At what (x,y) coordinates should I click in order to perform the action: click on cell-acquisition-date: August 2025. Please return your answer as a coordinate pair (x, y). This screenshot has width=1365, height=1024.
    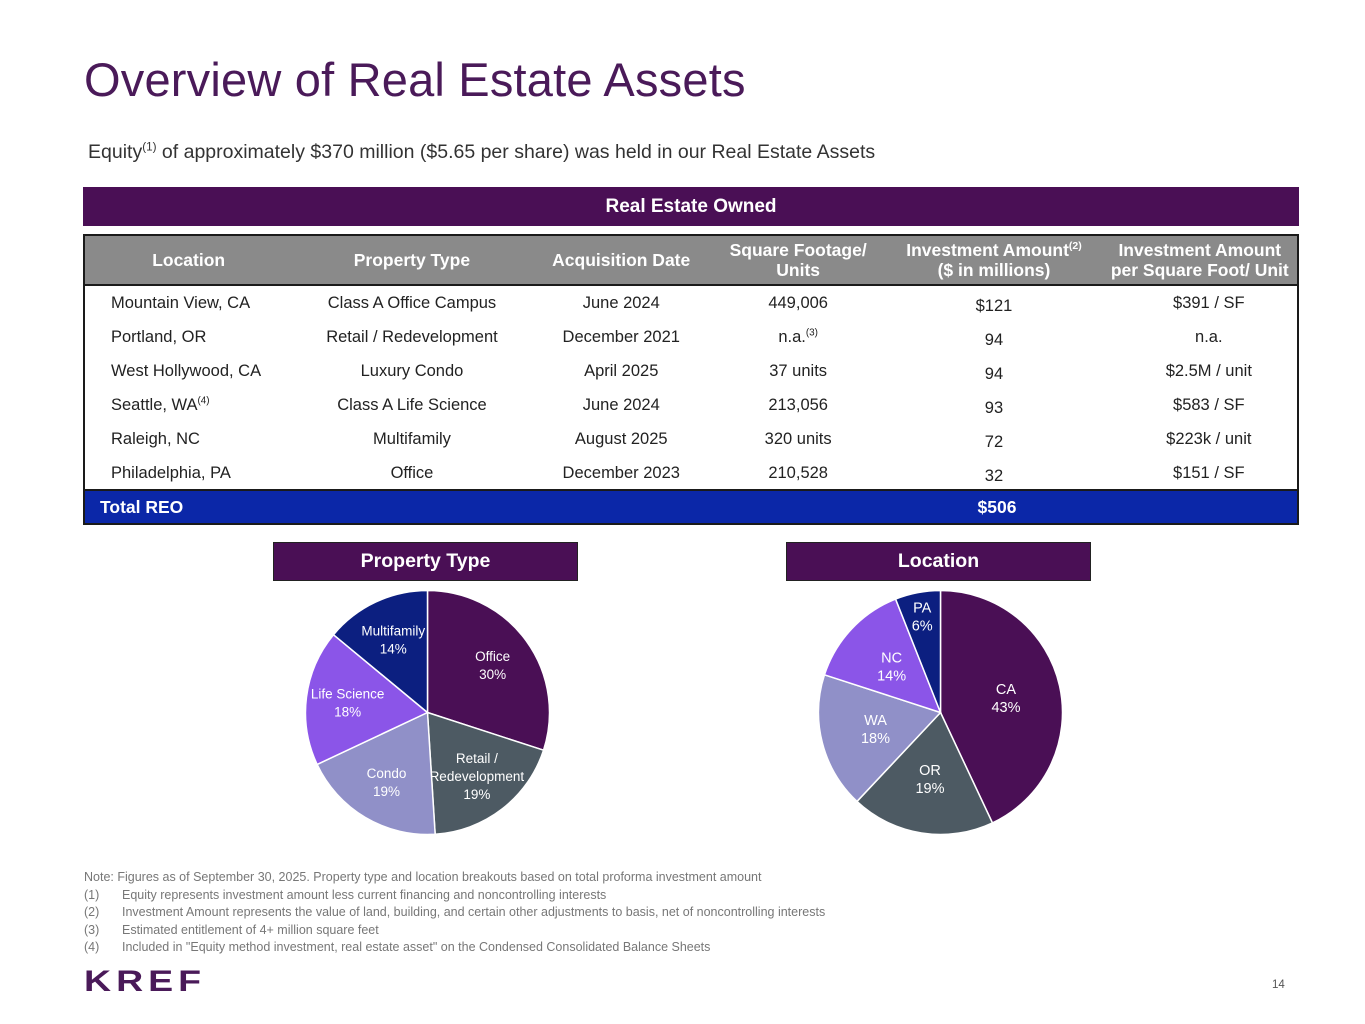
    Looking at the image, I should click on (621, 439).